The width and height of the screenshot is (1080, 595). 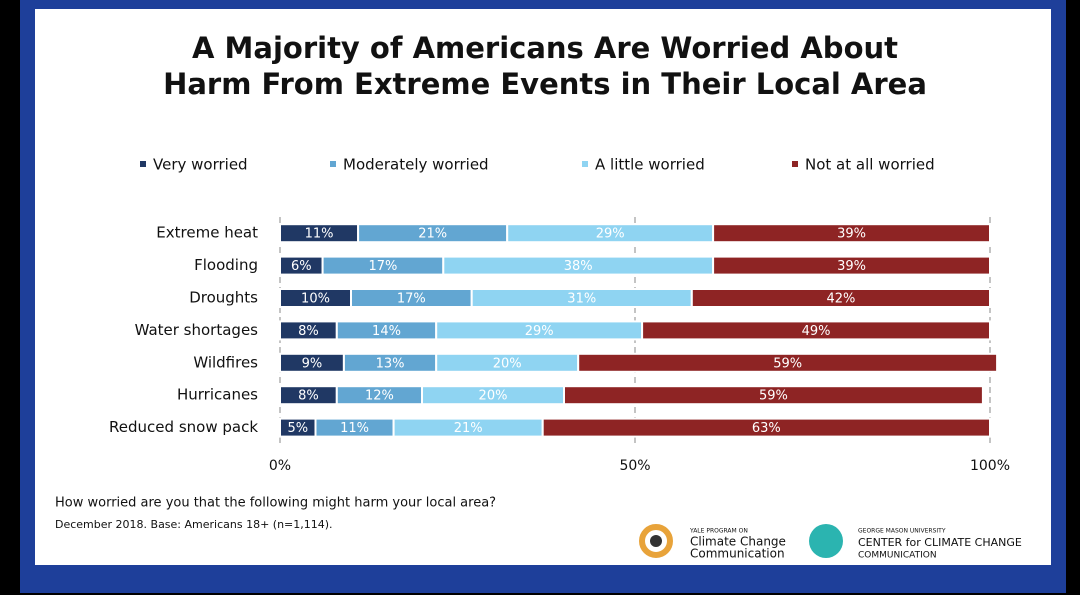 What do you see at coordinates (578, 266) in the screenshot?
I see `data-label: 38%` at bounding box center [578, 266].